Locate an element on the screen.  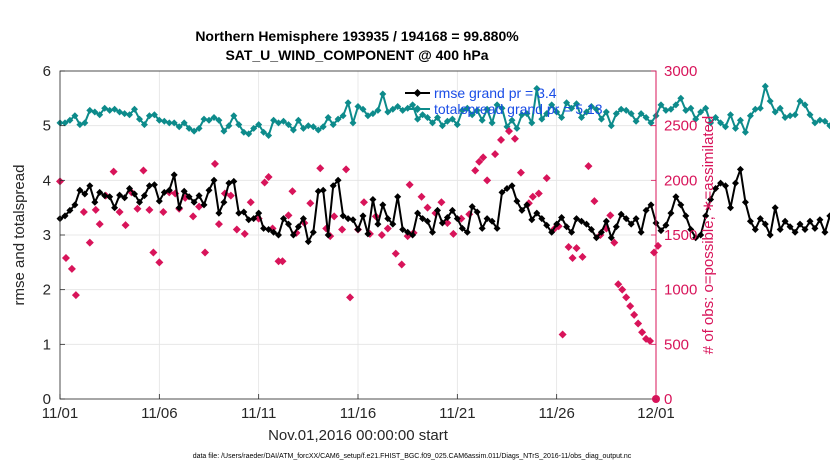
legend-spread-label: totalspread grand pr = 5.13 is located at coordinates (518, 109).